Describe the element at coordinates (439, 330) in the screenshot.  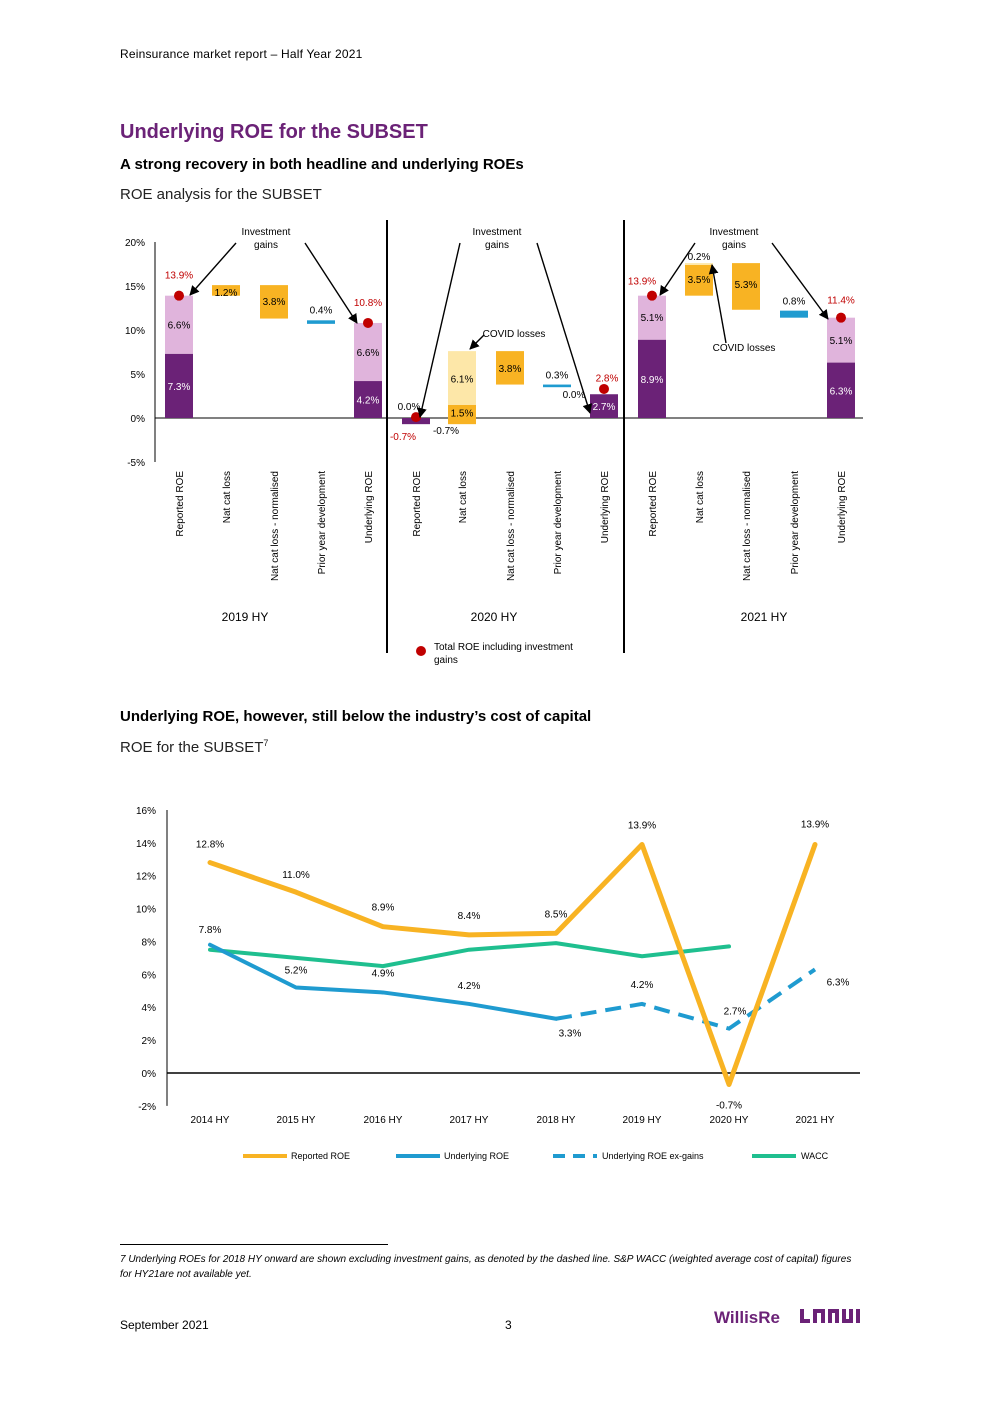
I see `wf-arrow-2020-left` at that location.